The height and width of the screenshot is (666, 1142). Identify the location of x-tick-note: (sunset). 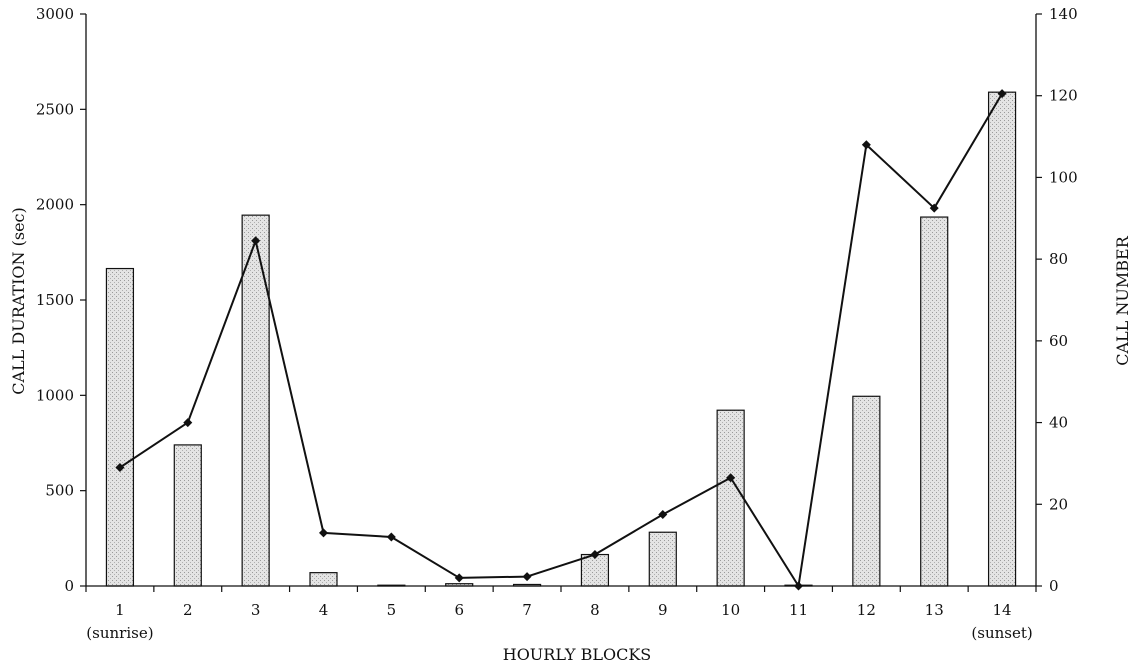
(1001, 633).